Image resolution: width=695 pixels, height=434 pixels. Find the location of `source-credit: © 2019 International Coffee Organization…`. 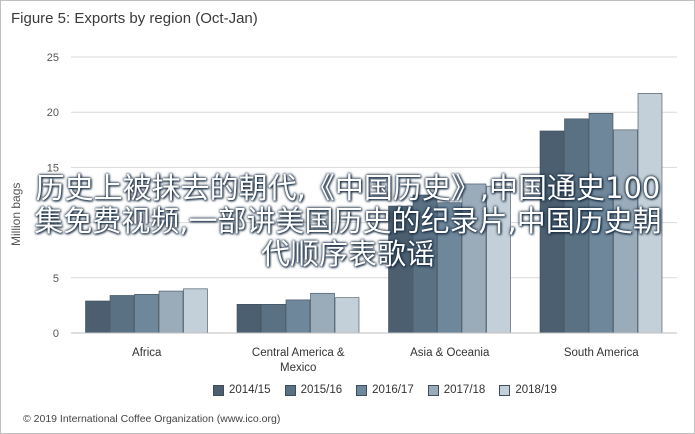

source-credit: © 2019 International Coffee Organization… is located at coordinates (152, 419).